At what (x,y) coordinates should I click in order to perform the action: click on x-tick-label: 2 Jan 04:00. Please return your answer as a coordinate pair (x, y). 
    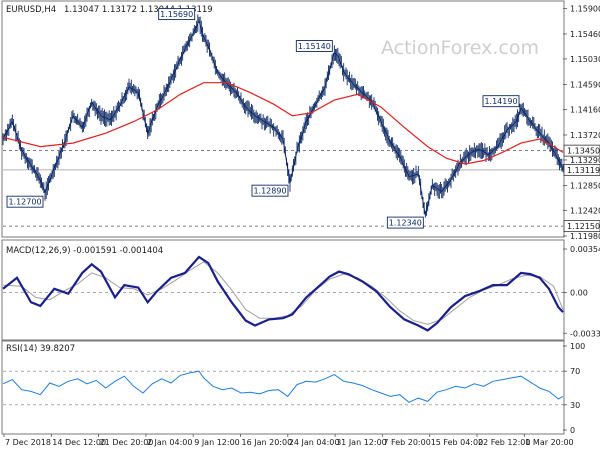
    Looking at the image, I should click on (170, 442).